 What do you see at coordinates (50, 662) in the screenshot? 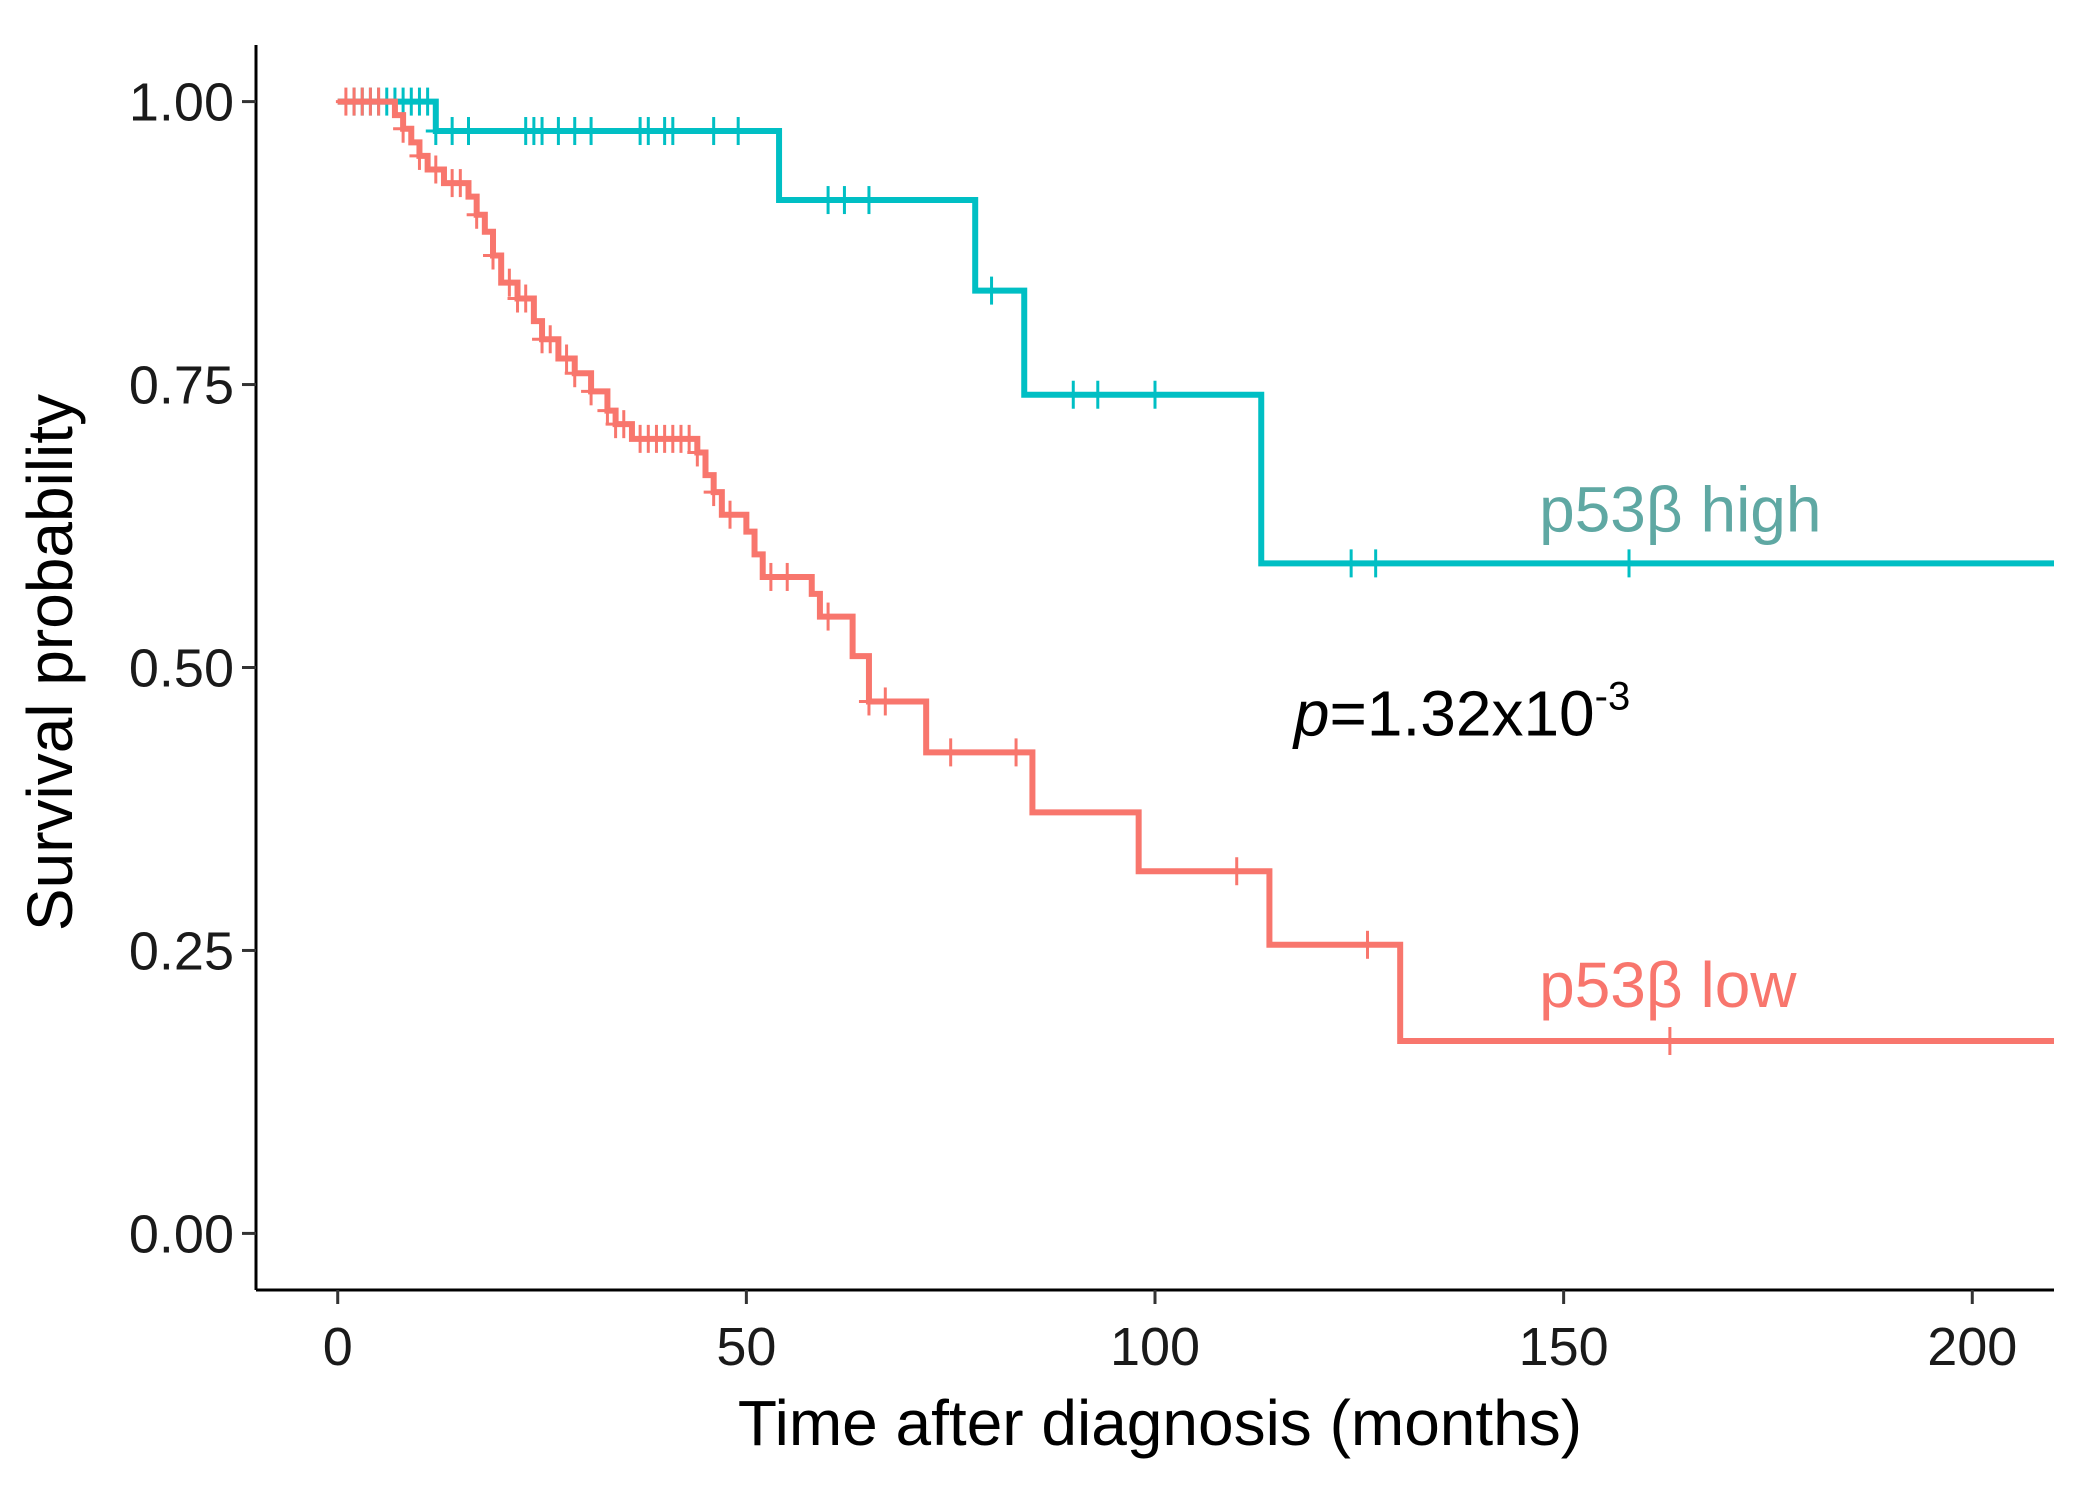
I see `y-axis-title: Survival probability` at bounding box center [50, 662].